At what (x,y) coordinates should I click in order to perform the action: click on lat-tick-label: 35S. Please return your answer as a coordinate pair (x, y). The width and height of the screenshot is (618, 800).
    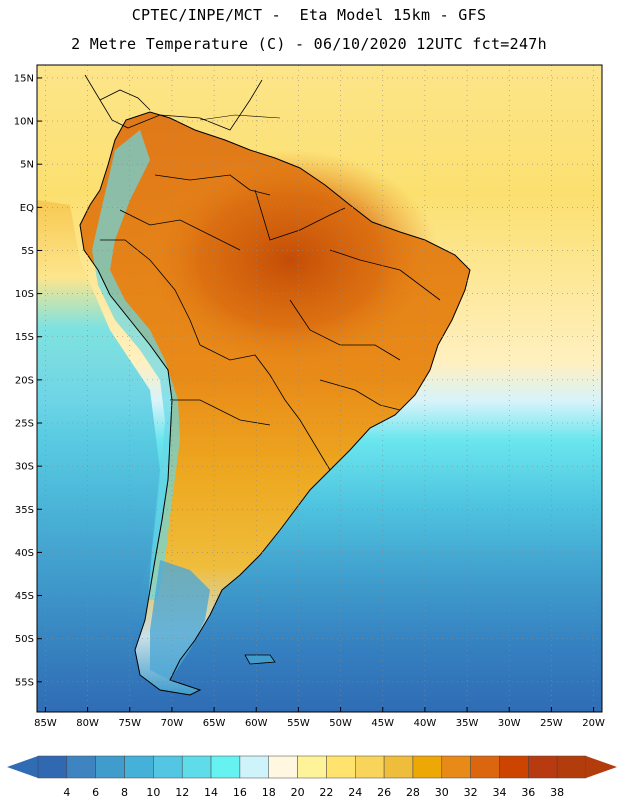
    Looking at the image, I should click on (24, 510).